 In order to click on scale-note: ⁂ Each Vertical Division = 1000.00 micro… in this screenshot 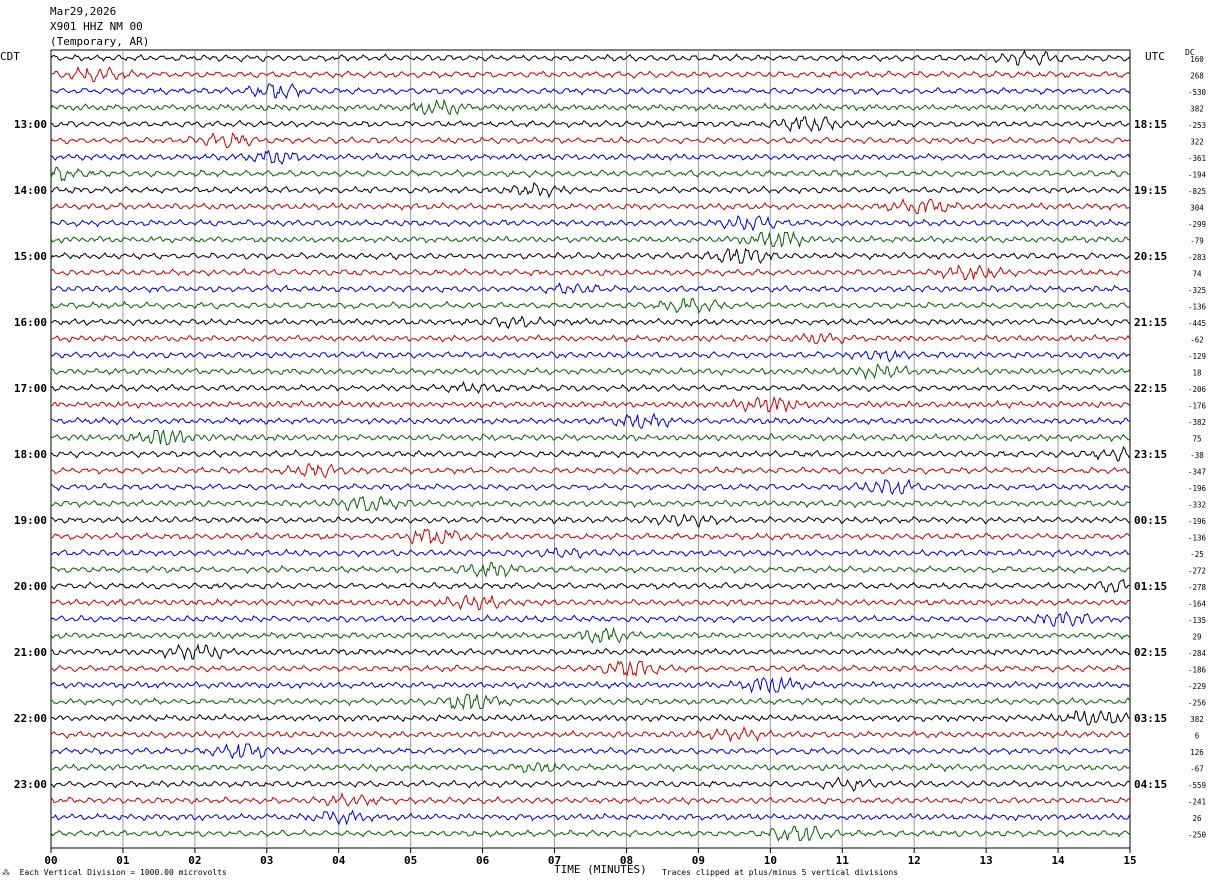, I will do `click(114, 872)`.